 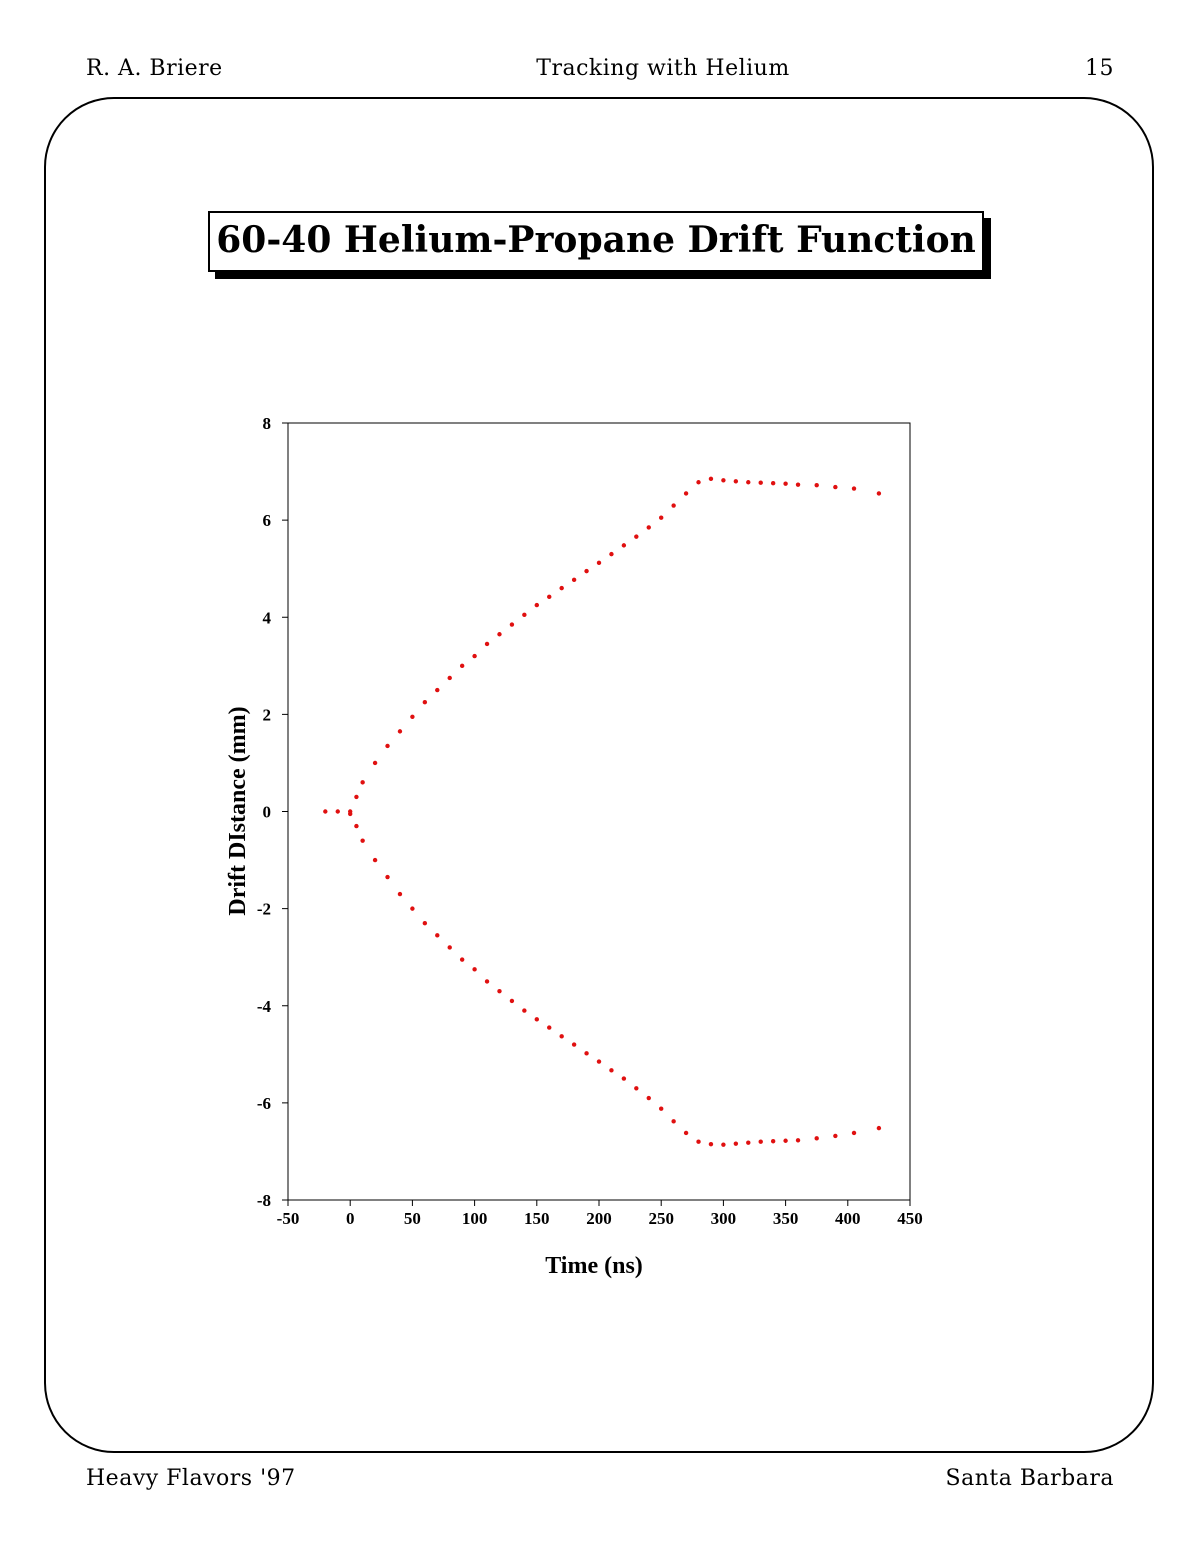 I want to click on y-tick-label: -8, so click(x=264, y=1200).